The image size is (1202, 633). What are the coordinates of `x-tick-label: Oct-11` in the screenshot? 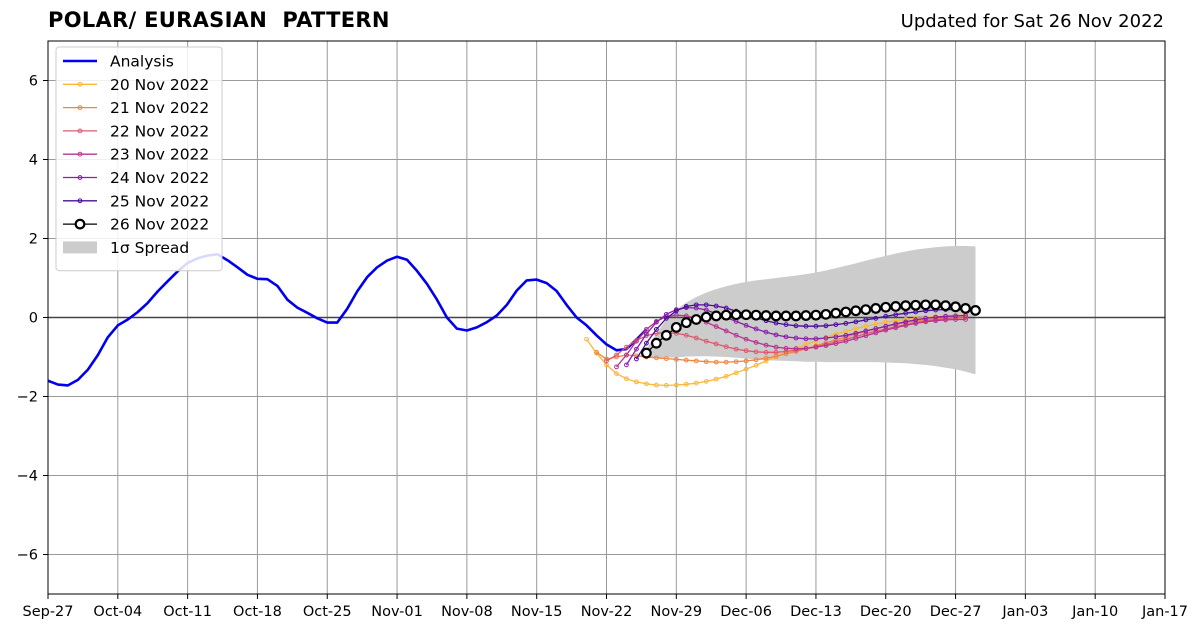 It's located at (187, 612).